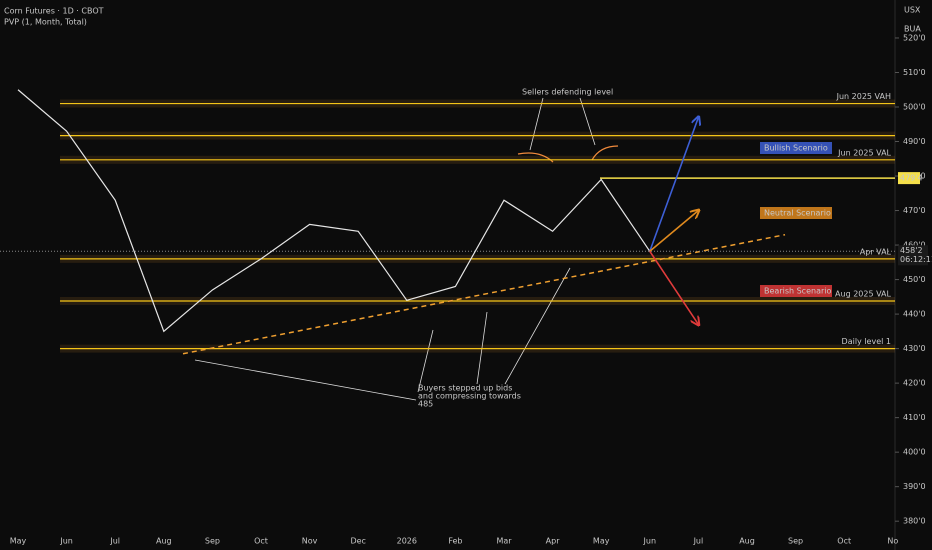 The width and height of the screenshot is (932, 550). I want to click on y-tick-label: 440'0, so click(914, 314).